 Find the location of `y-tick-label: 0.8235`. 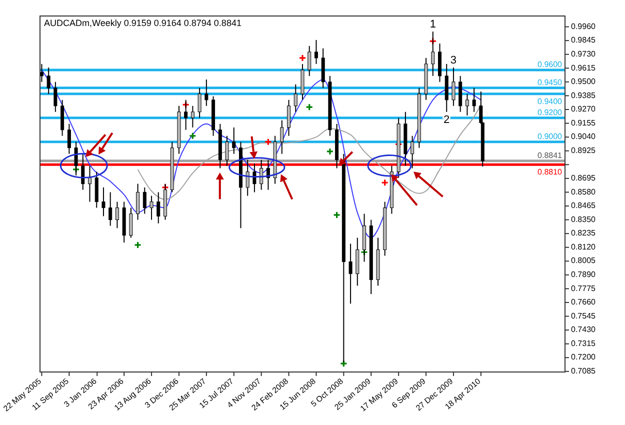

y-tick-label: 0.8235 is located at coordinates (583, 233).